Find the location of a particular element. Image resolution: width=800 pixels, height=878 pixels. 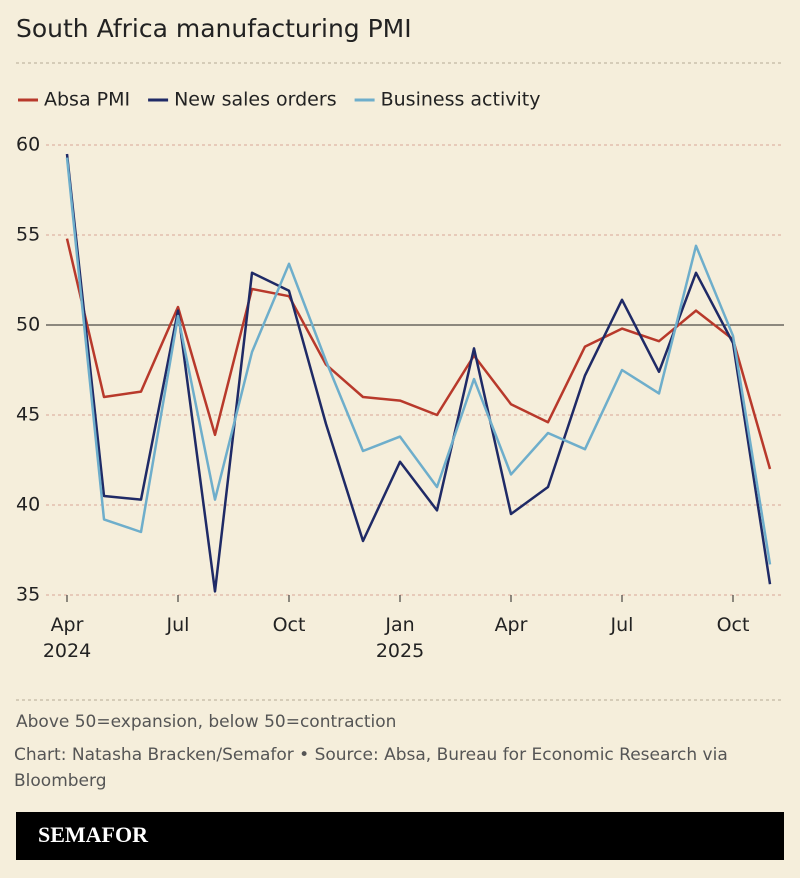

brand-bar is located at coordinates (400, 836).